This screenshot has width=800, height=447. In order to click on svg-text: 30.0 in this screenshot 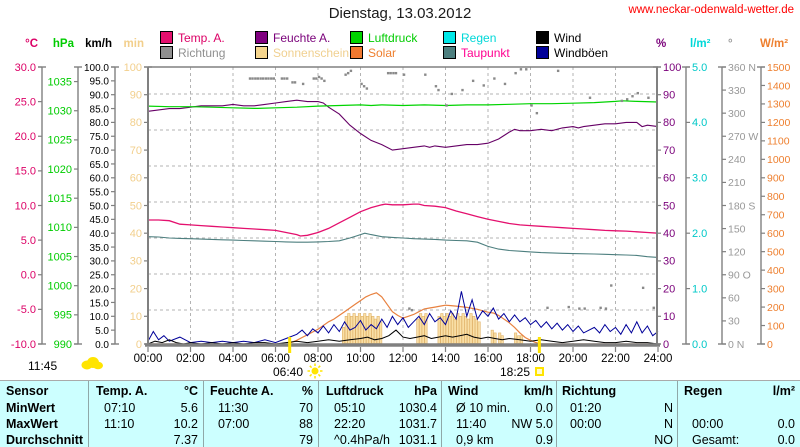, I will do `click(25, 68)`.